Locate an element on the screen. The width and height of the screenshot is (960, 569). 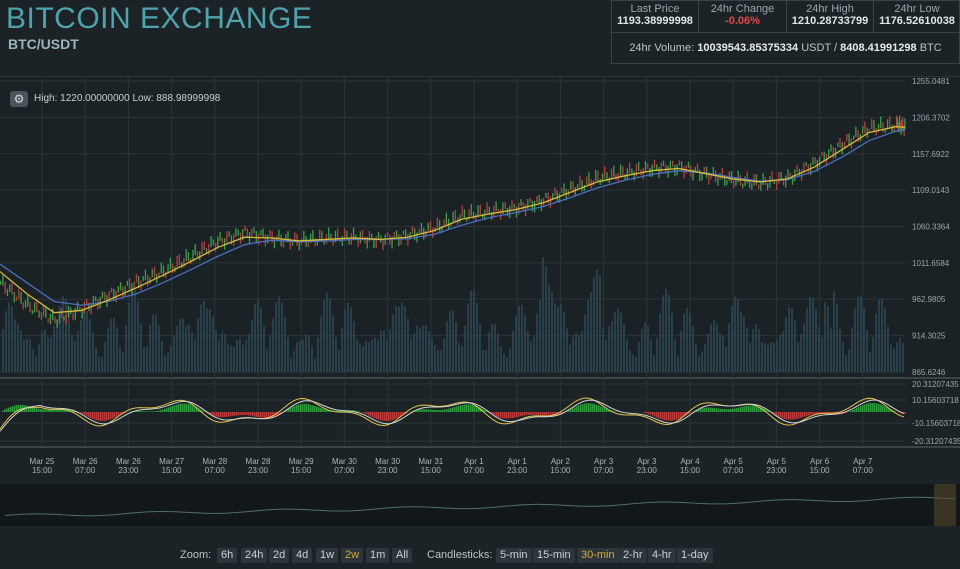
candle-4hr-button: 4-hr is located at coordinates (662, 555).